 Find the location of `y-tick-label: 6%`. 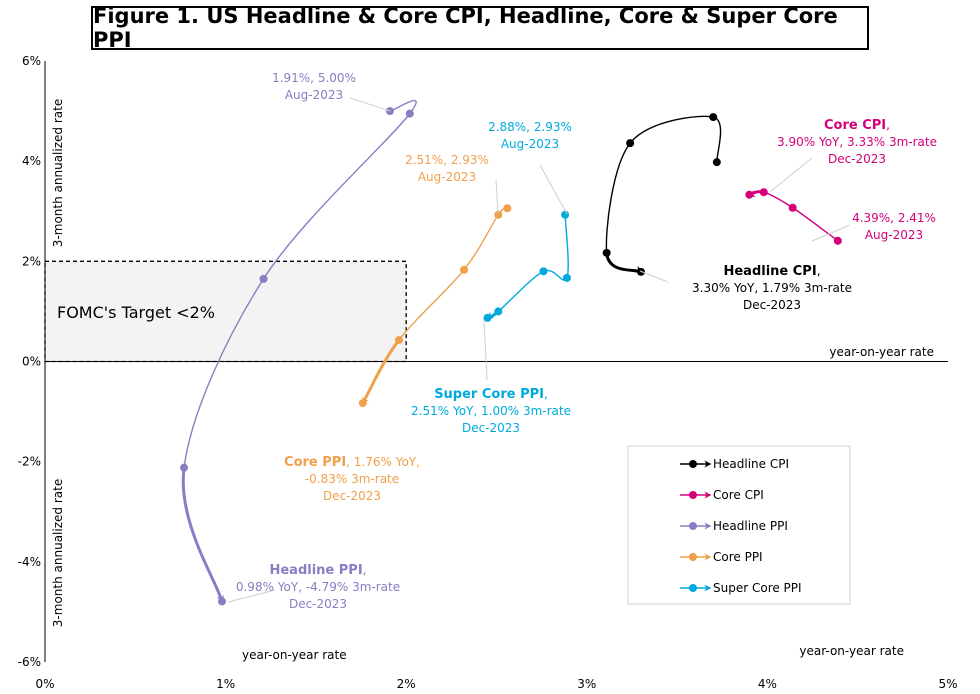

y-tick-label: 6% is located at coordinates (31, 61).